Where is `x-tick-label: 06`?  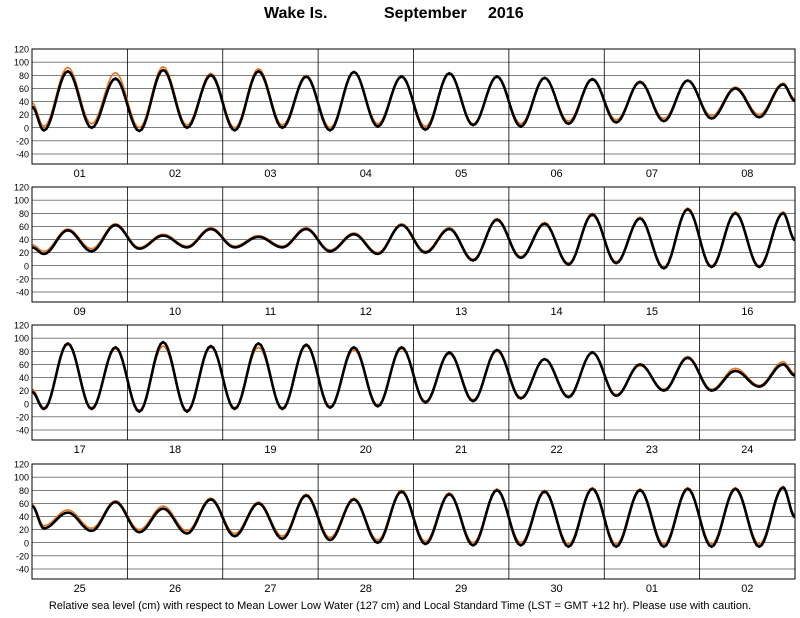
x-tick-label: 06 is located at coordinates (556, 174).